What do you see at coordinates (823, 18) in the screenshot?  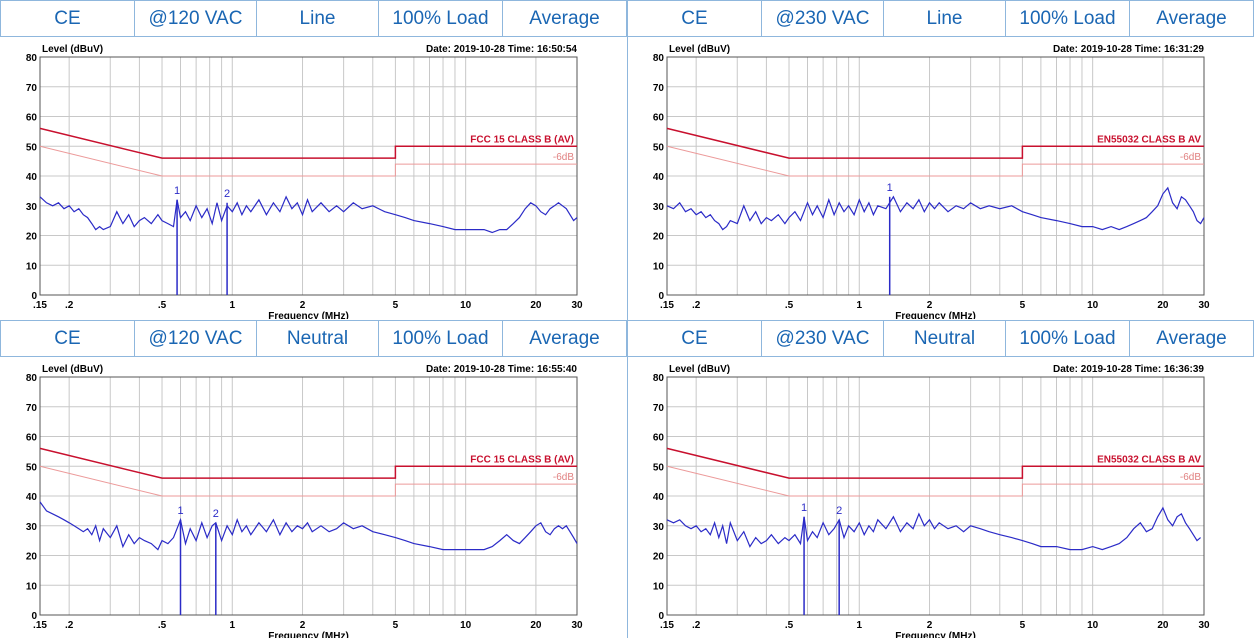 I see `header-cell-voltage: @230 VAC` at bounding box center [823, 18].